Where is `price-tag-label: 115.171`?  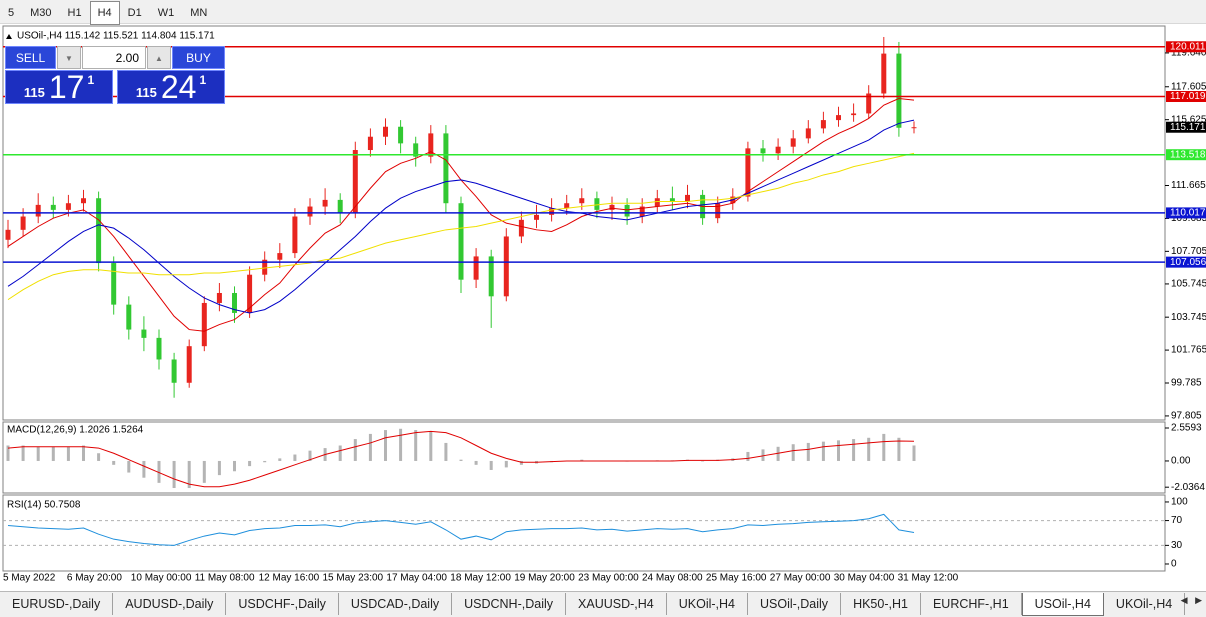
price-tag-label: 115.171 is located at coordinates (1188, 127).